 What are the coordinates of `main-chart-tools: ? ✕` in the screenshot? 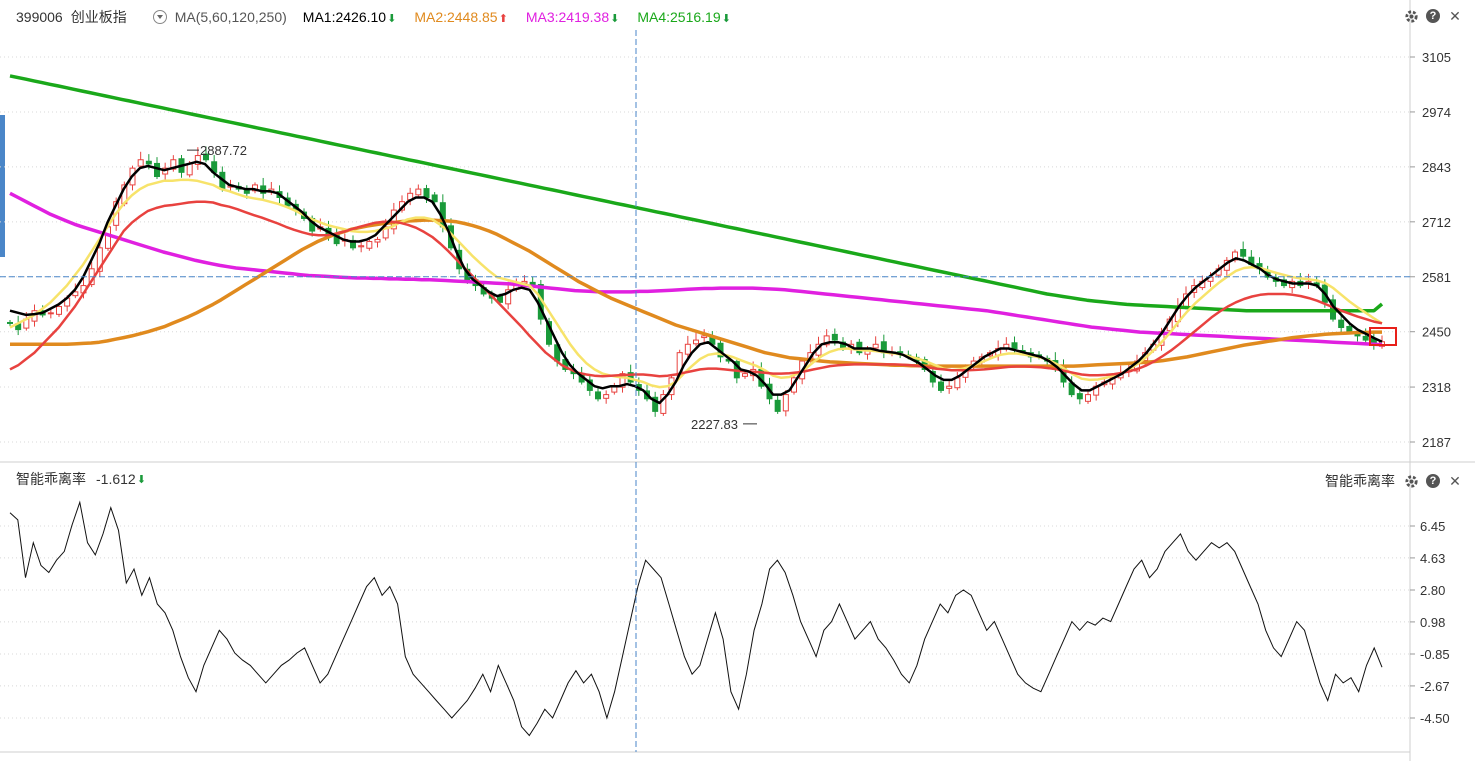 It's located at (1433, 16).